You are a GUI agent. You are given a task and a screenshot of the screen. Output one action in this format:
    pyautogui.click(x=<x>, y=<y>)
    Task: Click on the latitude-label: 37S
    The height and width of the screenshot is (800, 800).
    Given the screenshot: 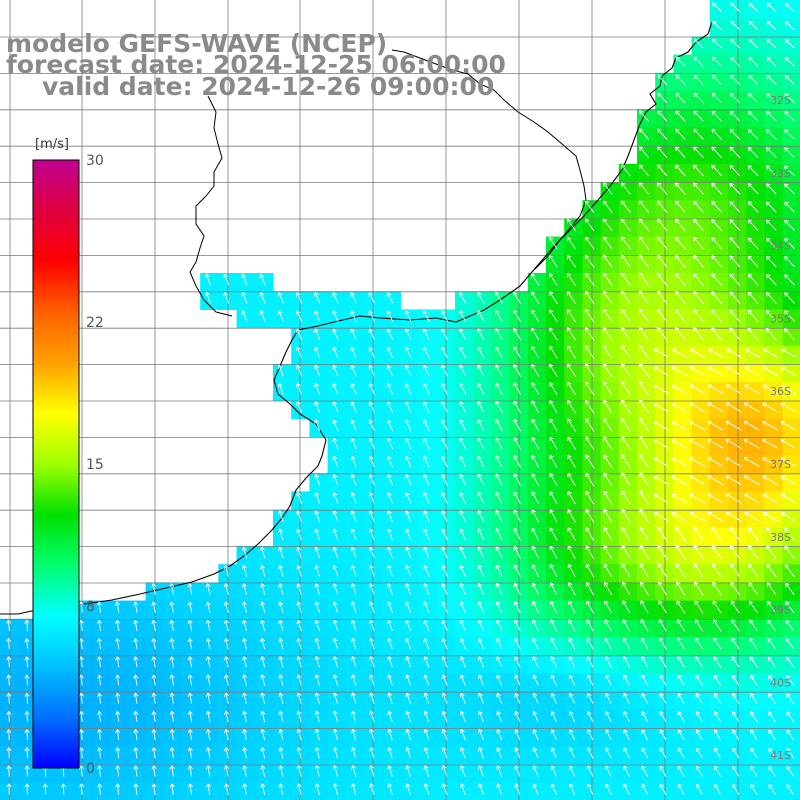 What is the action you would take?
    pyautogui.click(x=780, y=464)
    